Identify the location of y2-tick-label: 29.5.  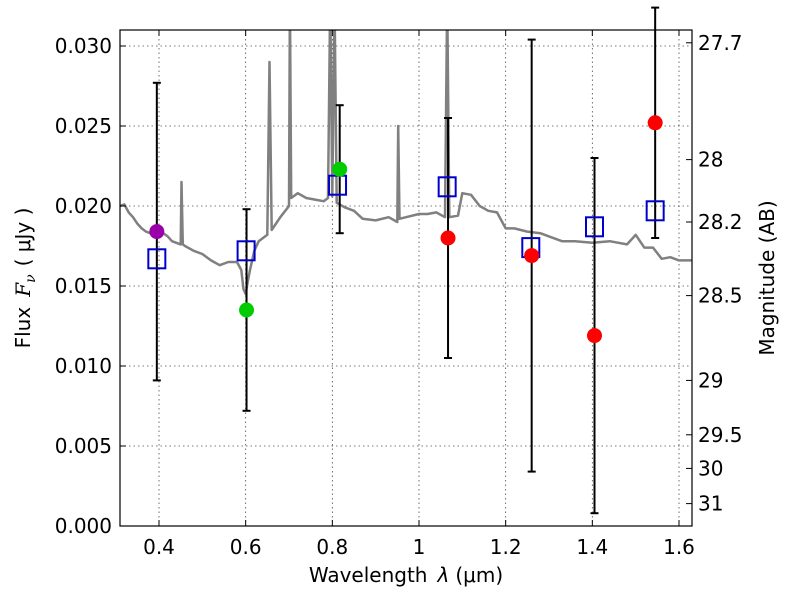
(720, 435).